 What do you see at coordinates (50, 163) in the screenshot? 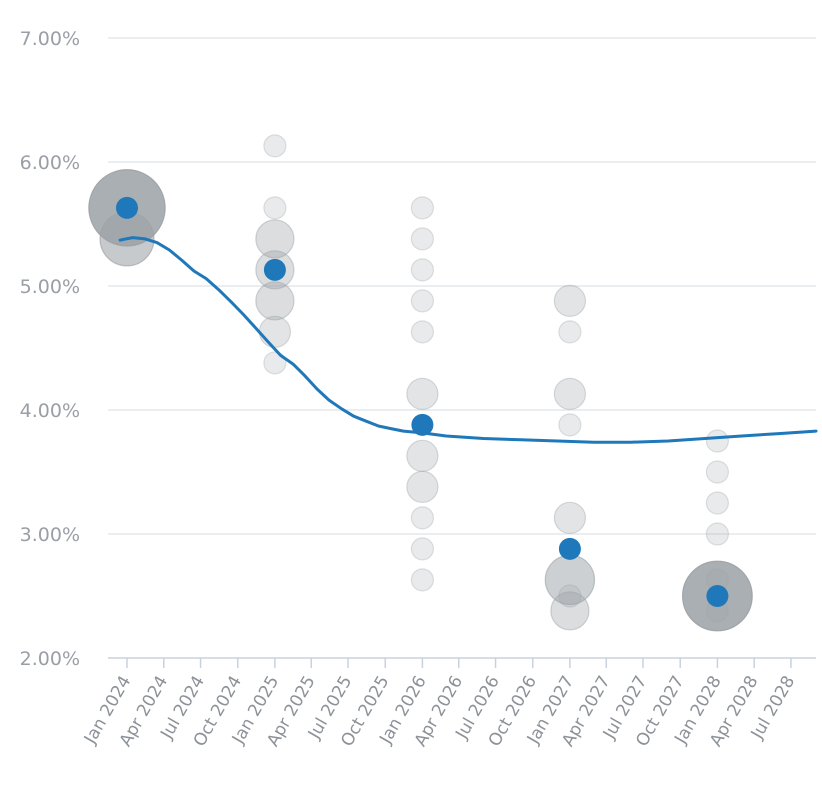
I see `y-tick-label: 6.00%` at bounding box center [50, 163].